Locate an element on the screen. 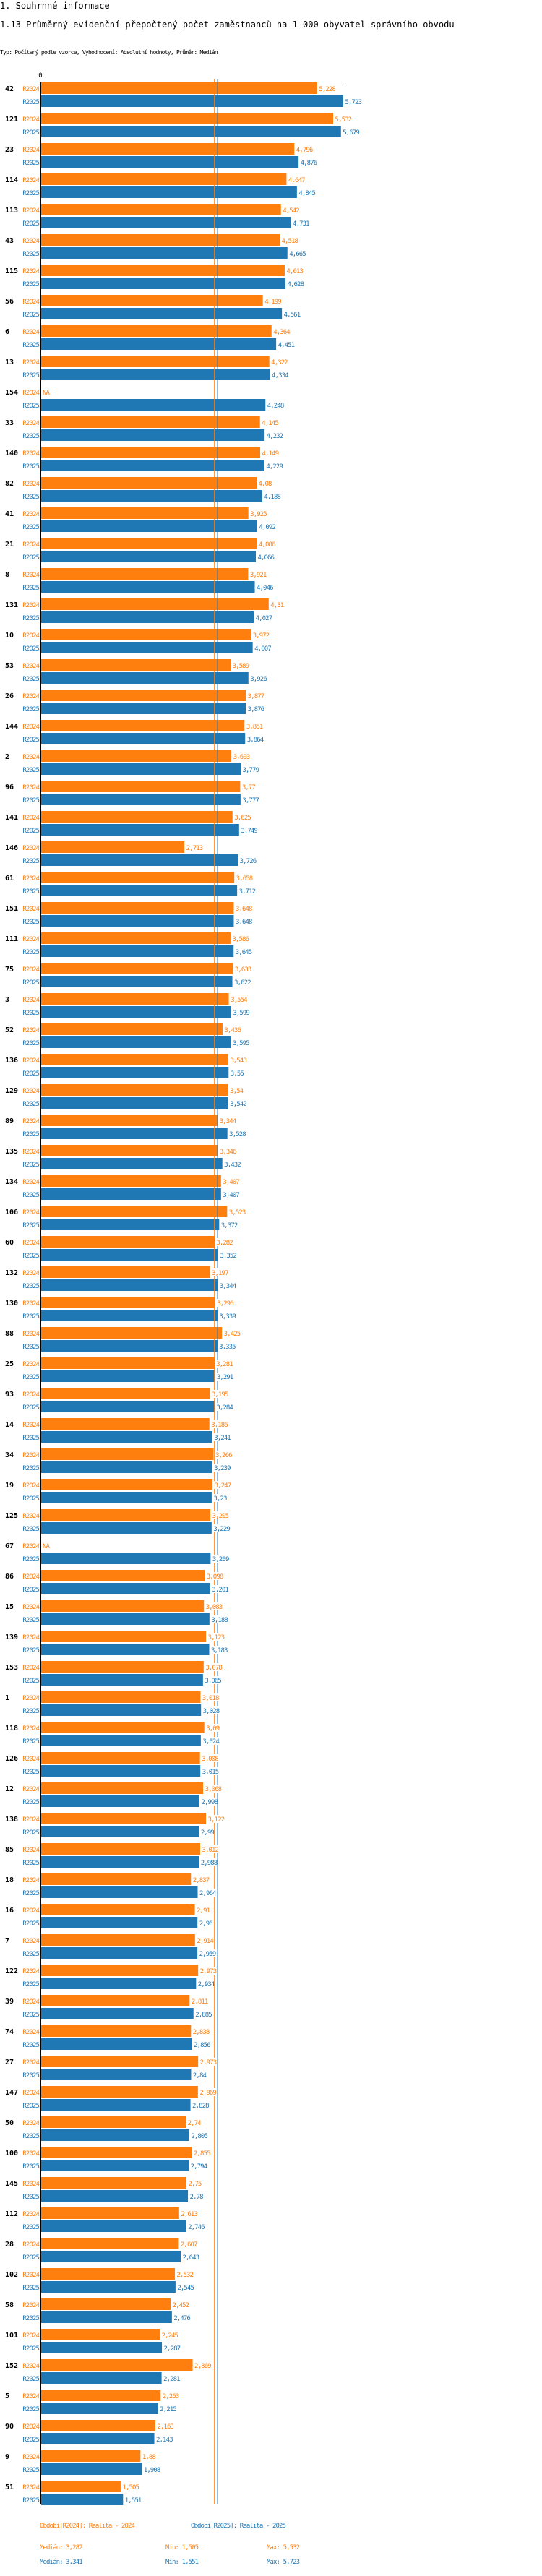 This screenshot has height=2576, width=542. value-label: 4,518 is located at coordinates (289, 241).